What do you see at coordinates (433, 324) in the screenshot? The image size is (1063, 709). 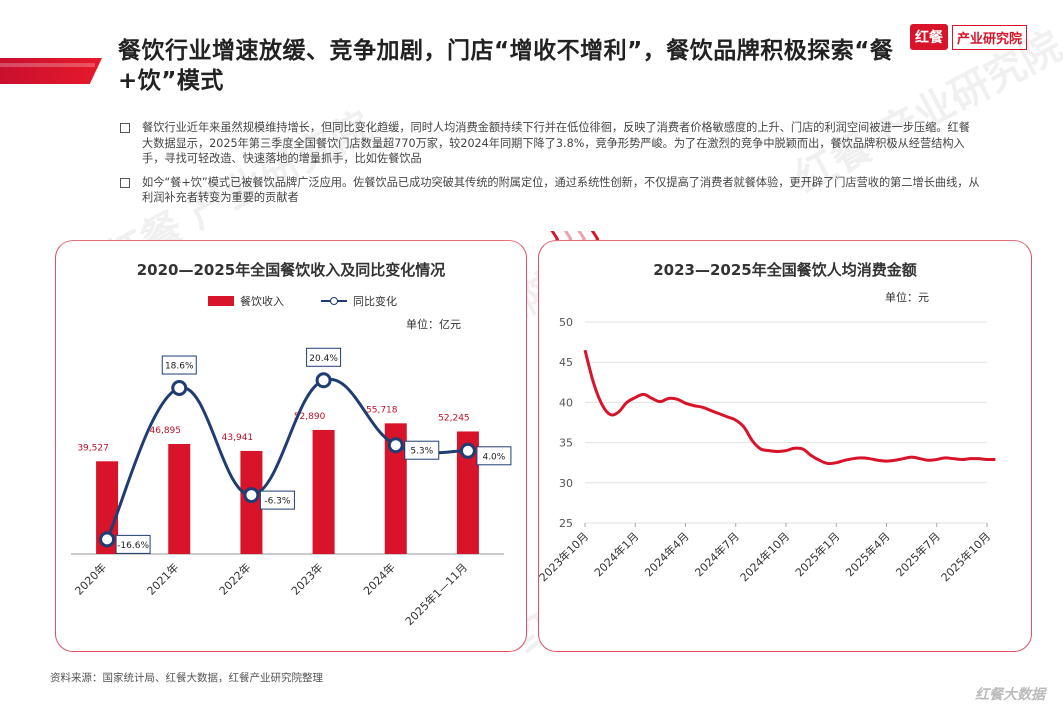 I see `chart-unit: 单位：亿元` at bounding box center [433, 324].